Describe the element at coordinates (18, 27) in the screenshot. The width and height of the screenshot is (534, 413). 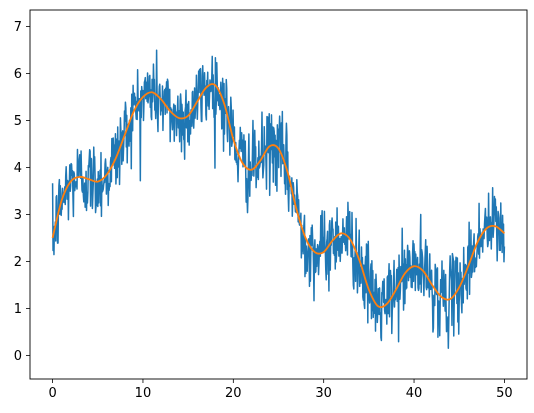
I see `y-tick-label: 7` at that location.